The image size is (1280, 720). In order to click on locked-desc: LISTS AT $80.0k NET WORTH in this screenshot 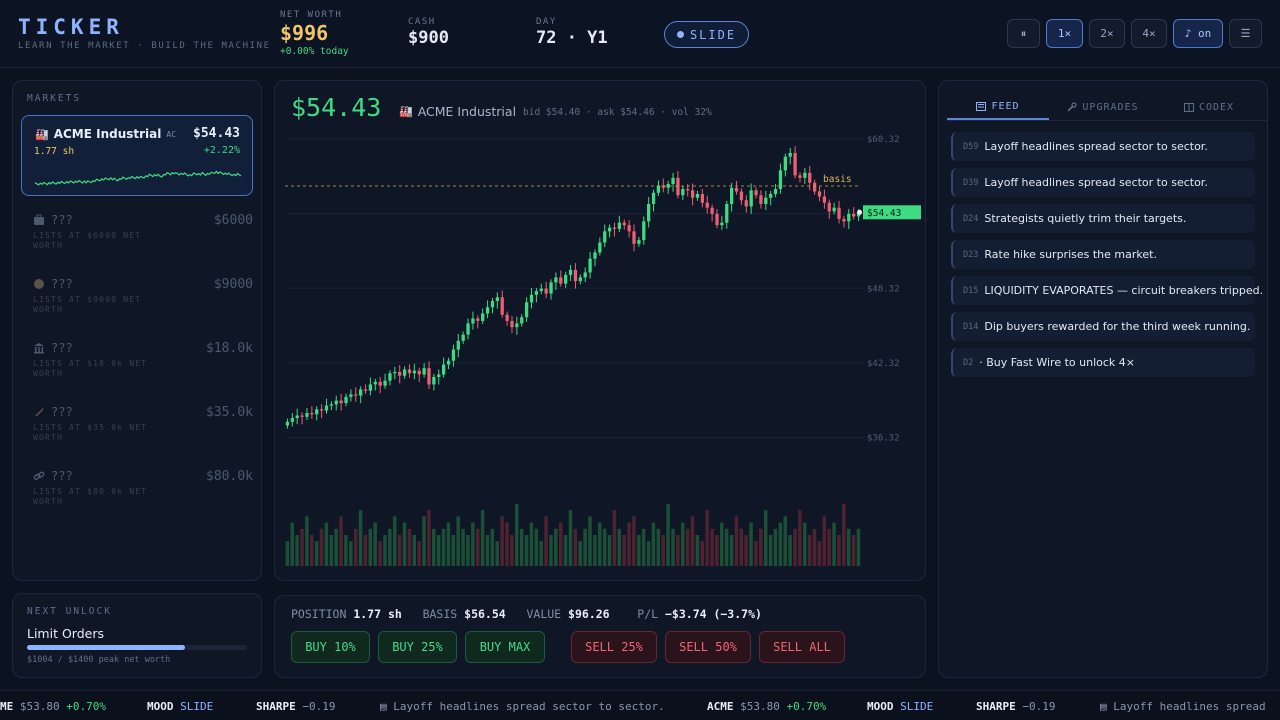, I will do `click(90, 496)`.